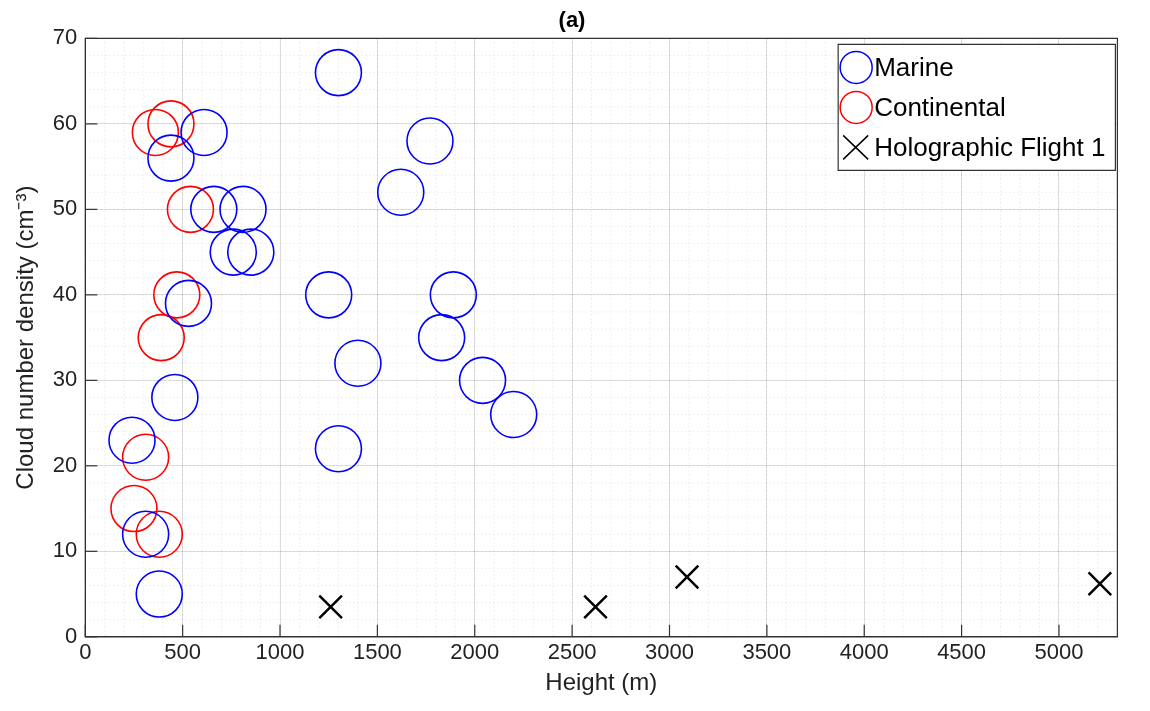  I want to click on y-axis-title: Cloud number density (cm⁻³), so click(25, 337).